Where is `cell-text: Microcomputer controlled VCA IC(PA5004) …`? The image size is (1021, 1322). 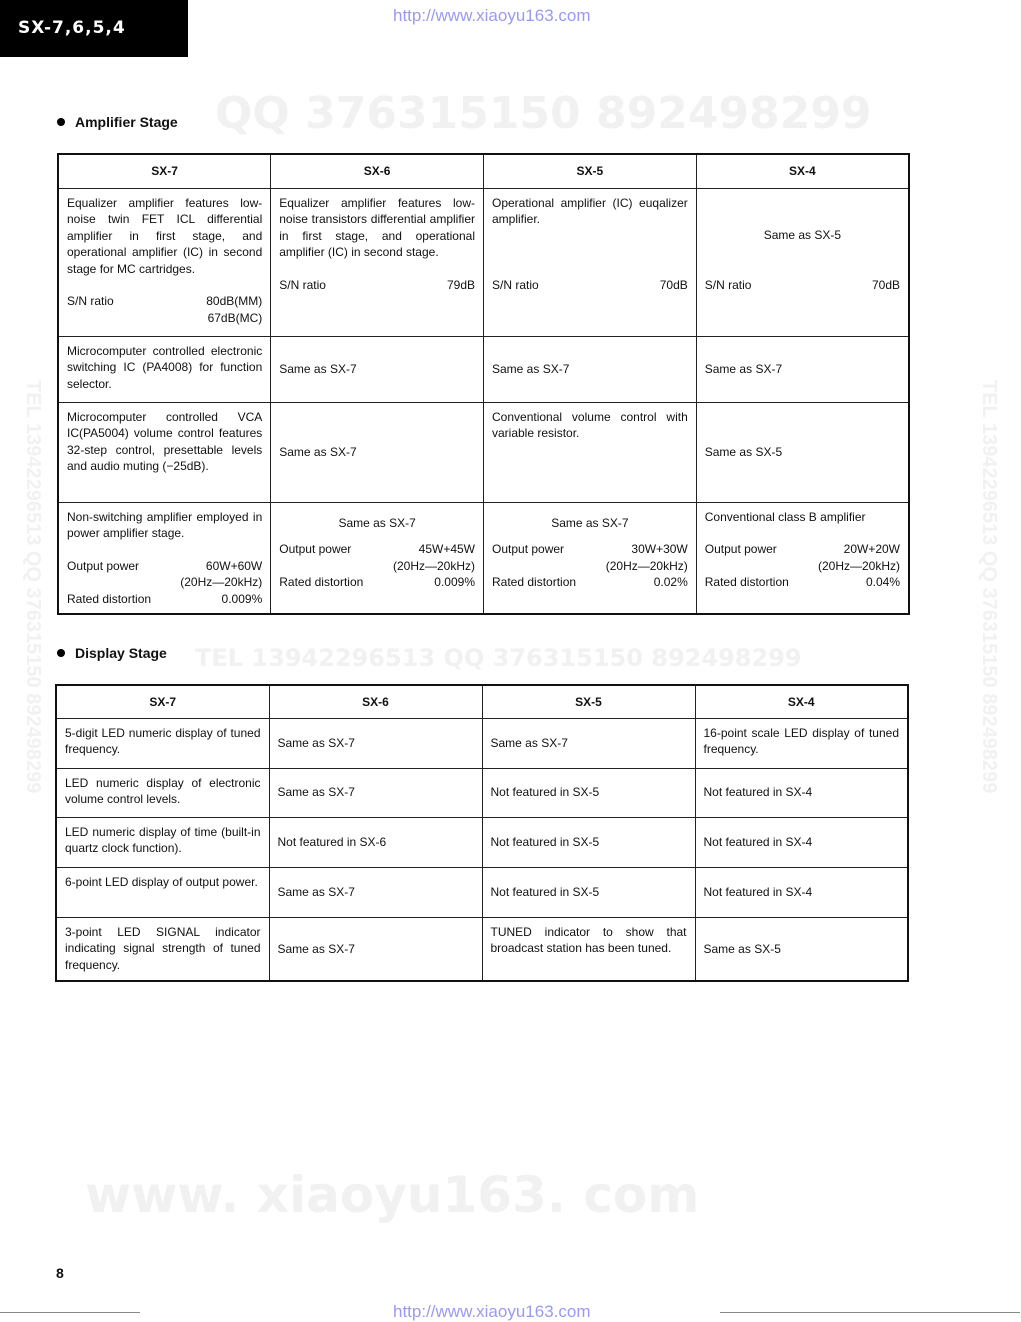 cell-text: Microcomputer controlled VCA IC(PA5004) … is located at coordinates (165, 441).